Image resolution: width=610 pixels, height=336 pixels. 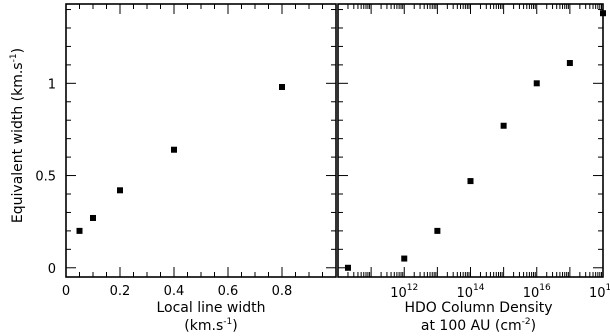 I want to click on left-x-tick-label: 0.6, so click(x=228, y=291).